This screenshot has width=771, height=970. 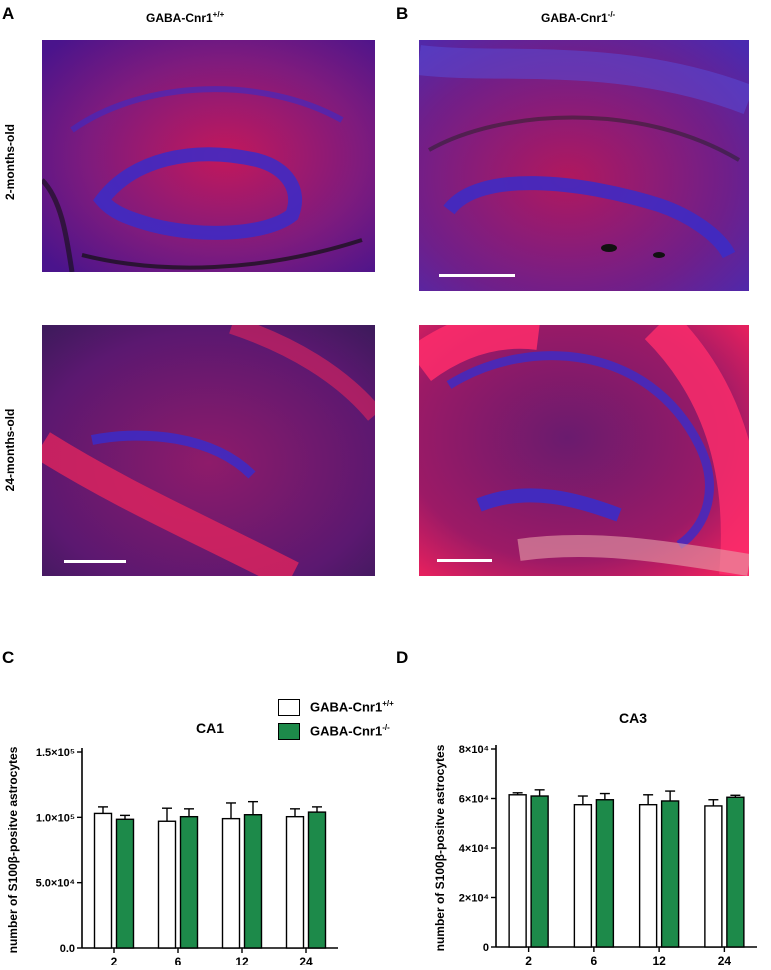 What do you see at coordinates (633, 718) in the screenshot?
I see `chart1-title: CA3` at bounding box center [633, 718].